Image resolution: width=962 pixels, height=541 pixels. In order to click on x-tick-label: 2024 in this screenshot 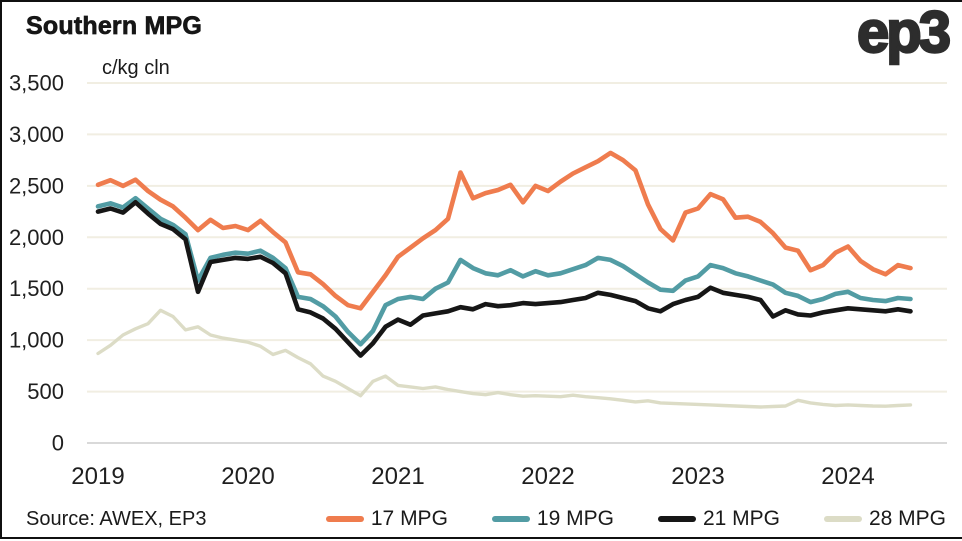, I will do `click(847, 476)`.